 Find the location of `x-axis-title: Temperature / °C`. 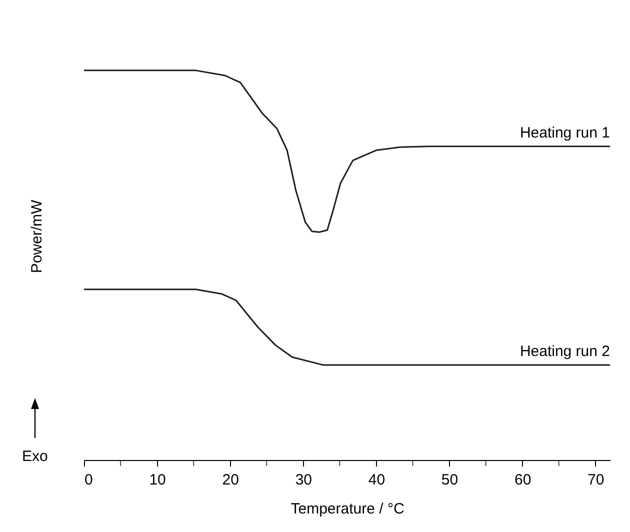

x-axis-title: Temperature / °C is located at coordinates (347, 509).